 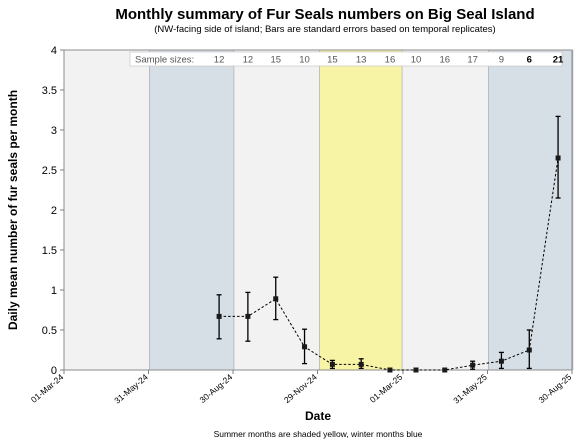 I want to click on x-tick-label: 30-Aug-24, so click(x=215, y=388).